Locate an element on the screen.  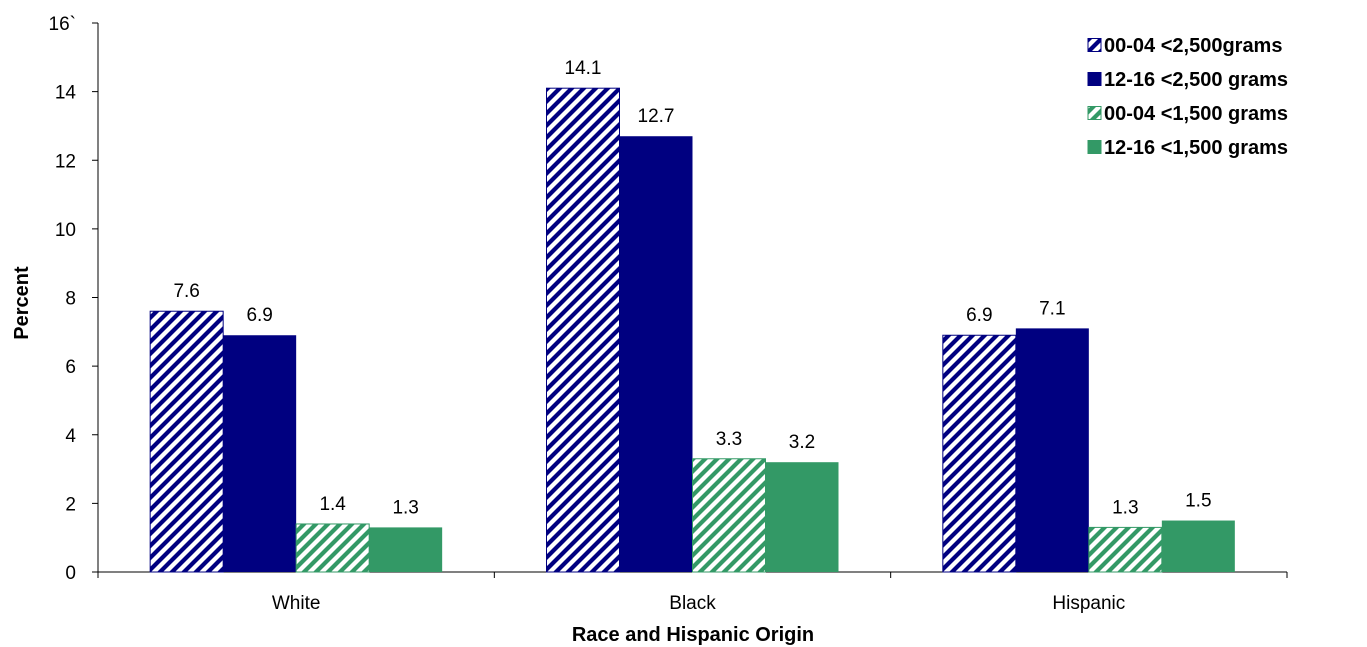
y-tick-label: 8 is located at coordinates (70, 299).